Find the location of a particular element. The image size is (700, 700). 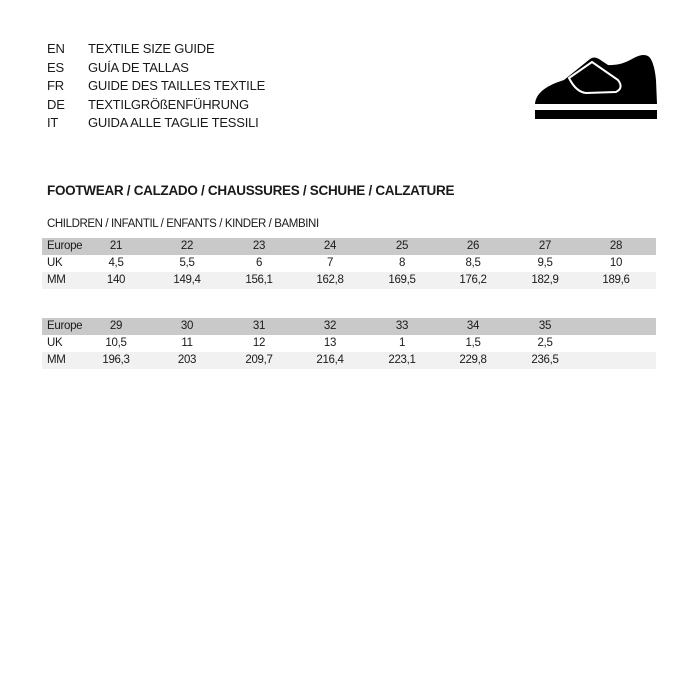

table-cell: 189,6 is located at coordinates (616, 280).